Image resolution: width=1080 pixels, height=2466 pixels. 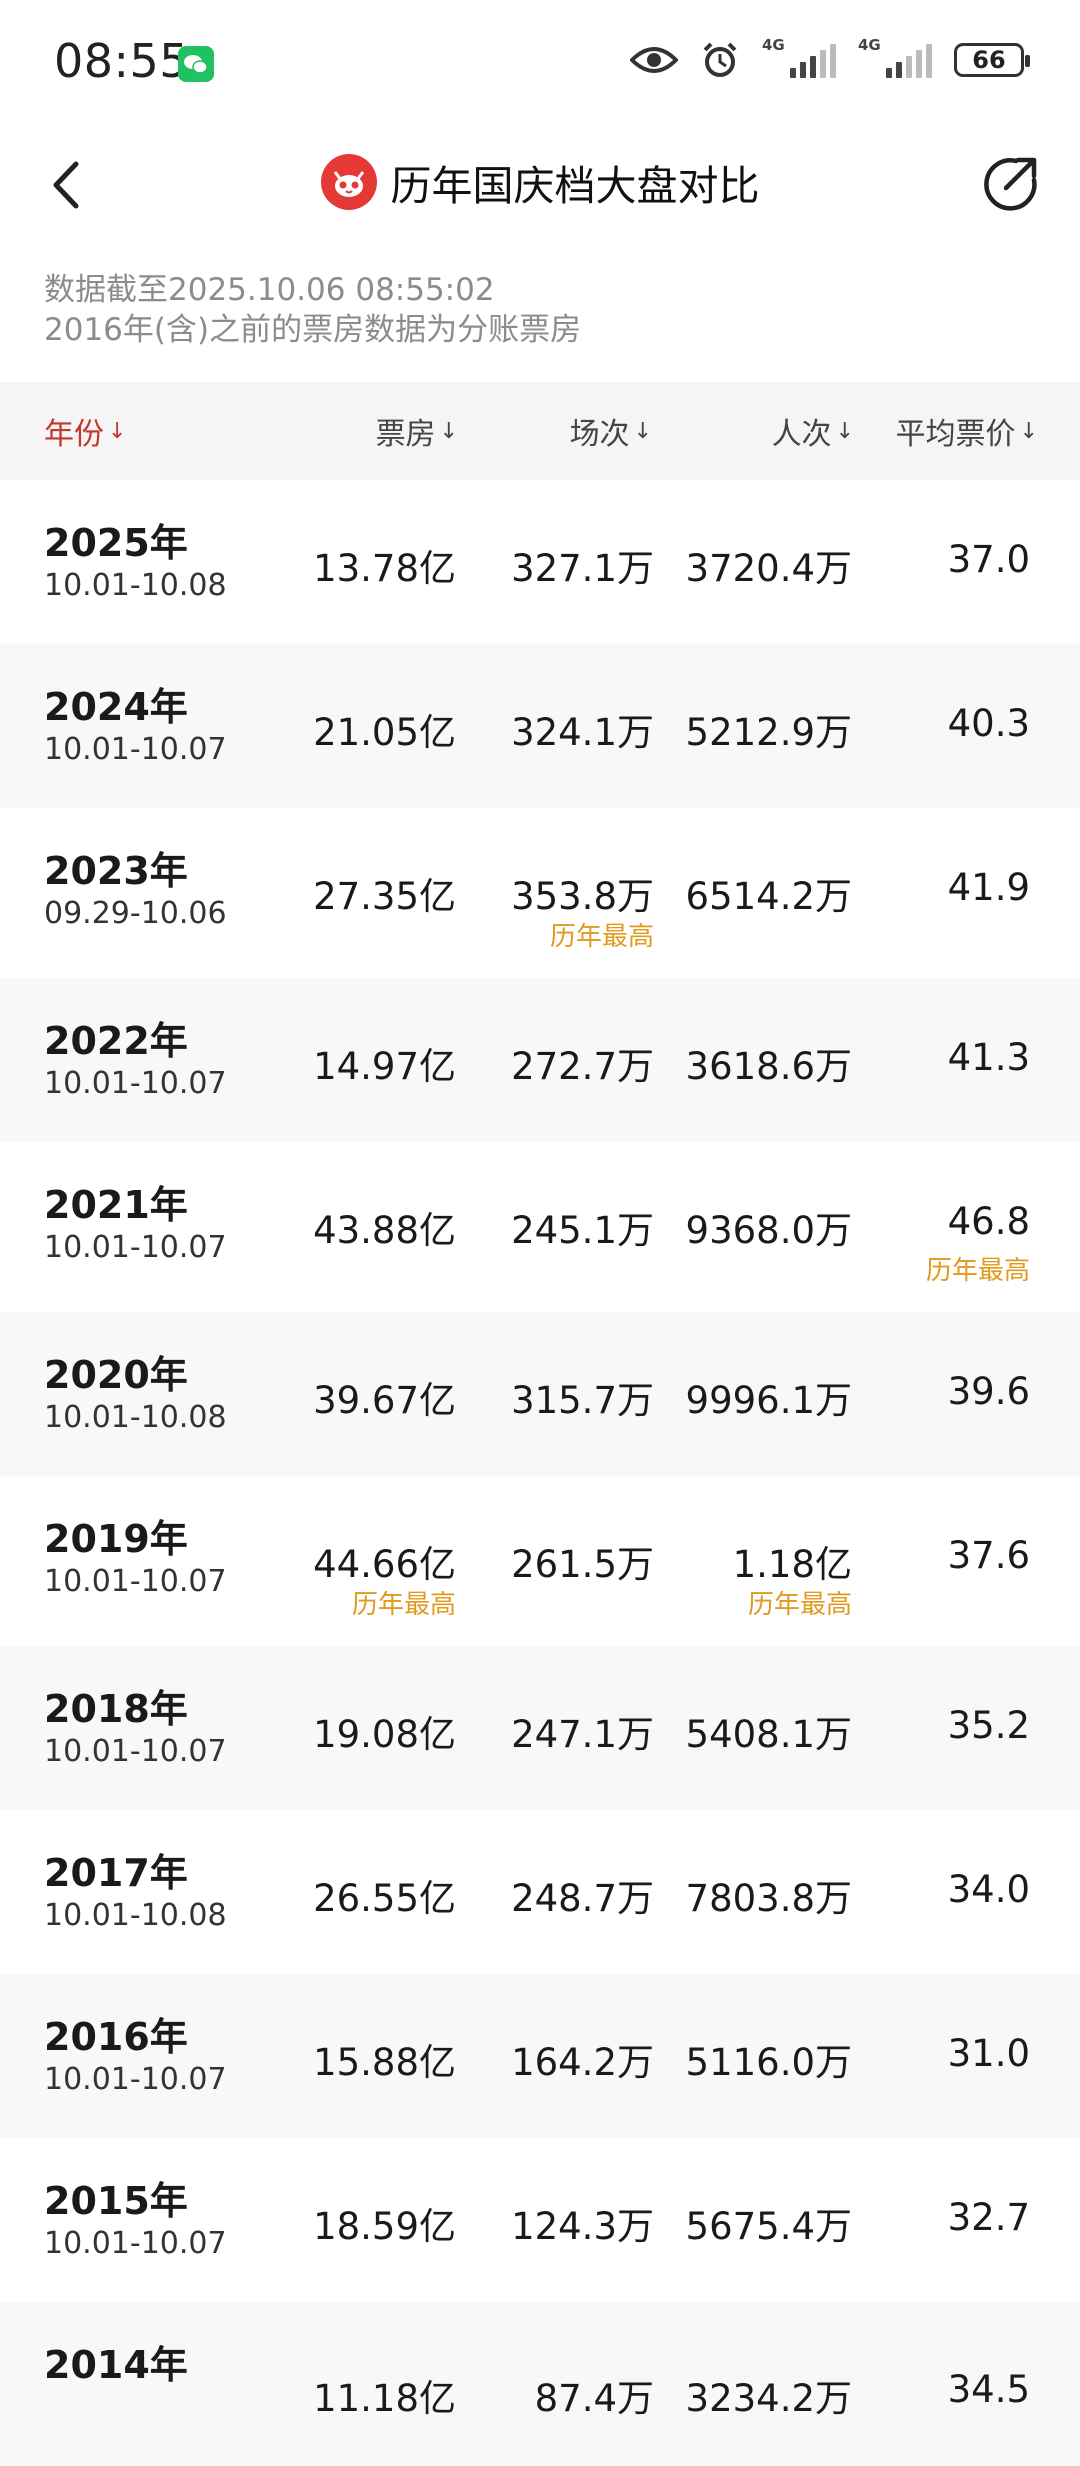 What do you see at coordinates (594, 2398) in the screenshot?
I see `shows-value: 87.4万` at bounding box center [594, 2398].